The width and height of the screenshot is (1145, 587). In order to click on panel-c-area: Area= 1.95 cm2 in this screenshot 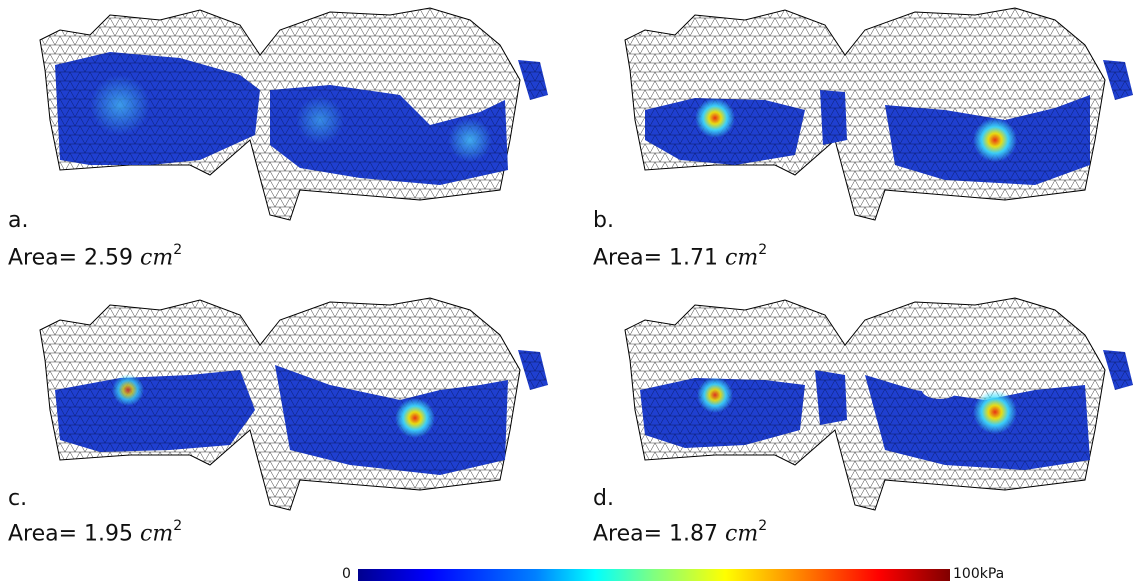, I will do `click(95, 532)`.